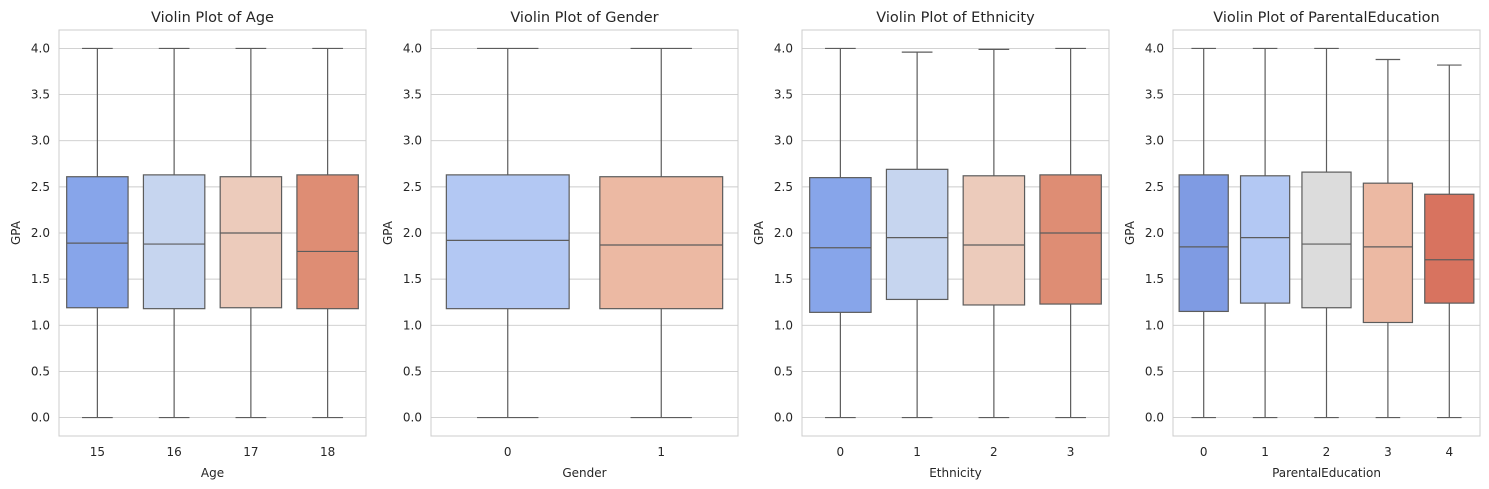 Image resolution: width=1489 pixels, height=489 pixels. What do you see at coordinates (955, 473) in the screenshot?
I see `x-axis-label: Ethnicity` at bounding box center [955, 473].